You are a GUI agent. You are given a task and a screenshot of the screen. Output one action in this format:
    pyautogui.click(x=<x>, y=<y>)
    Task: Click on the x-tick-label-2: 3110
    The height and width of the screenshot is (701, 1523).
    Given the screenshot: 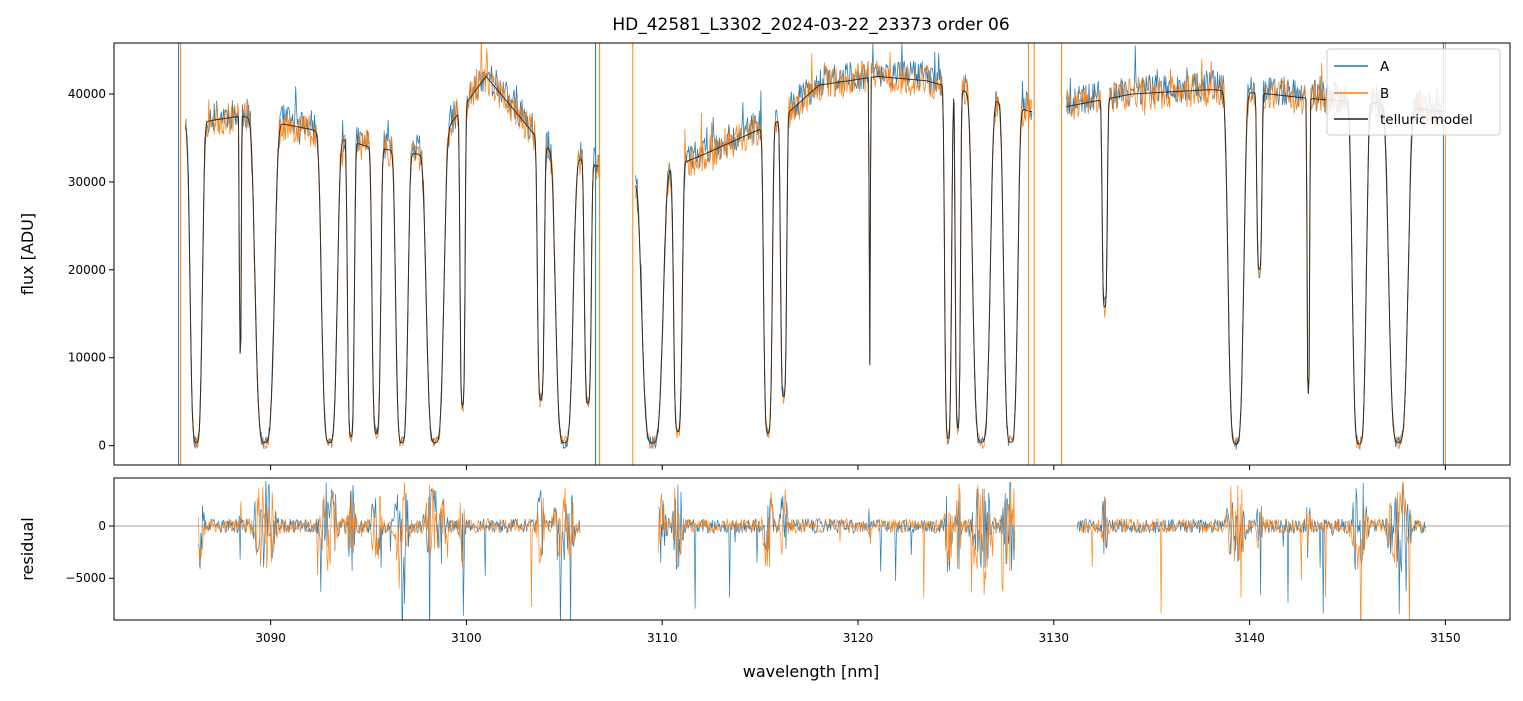 What is the action you would take?
    pyautogui.click(x=662, y=638)
    